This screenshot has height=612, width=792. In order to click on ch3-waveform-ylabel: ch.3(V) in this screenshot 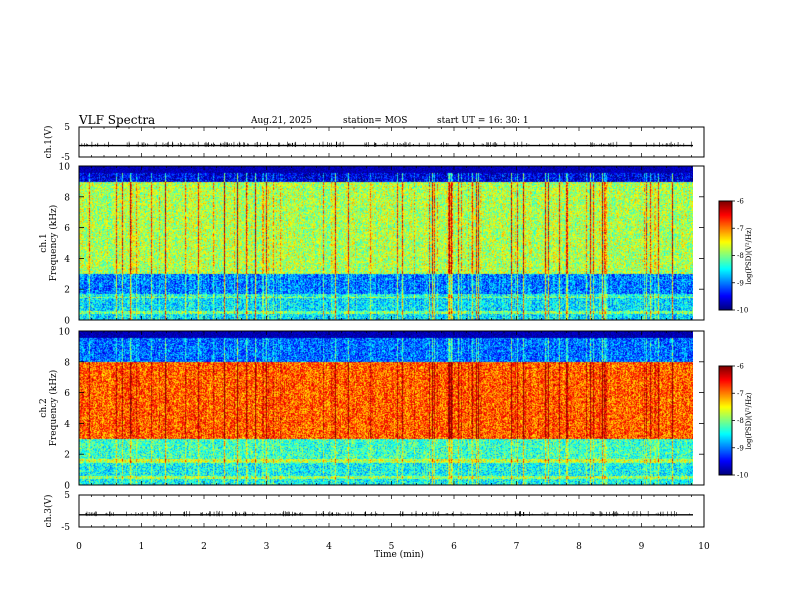, I will do `click(48, 511)`.